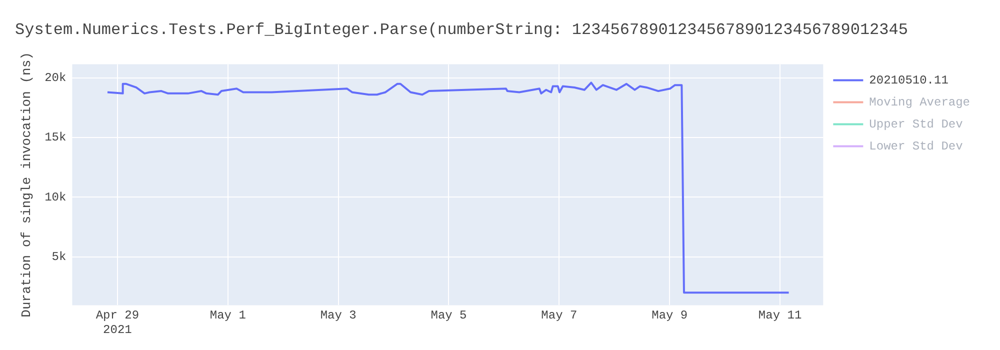 The image size is (1000, 350). What do you see at coordinates (55, 78) in the screenshot?
I see `y-tick-label: 20k` at bounding box center [55, 78].